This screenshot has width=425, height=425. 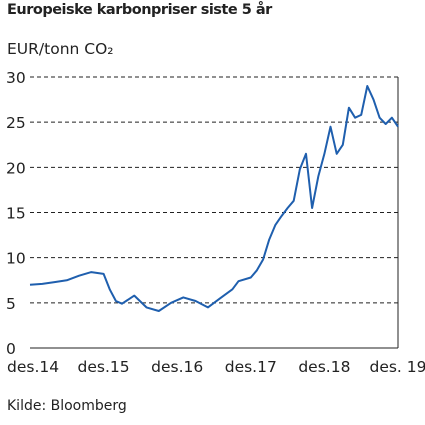 What do you see at coordinates (11, 349) in the screenshot?
I see `y-tick-label-0: 0` at bounding box center [11, 349].